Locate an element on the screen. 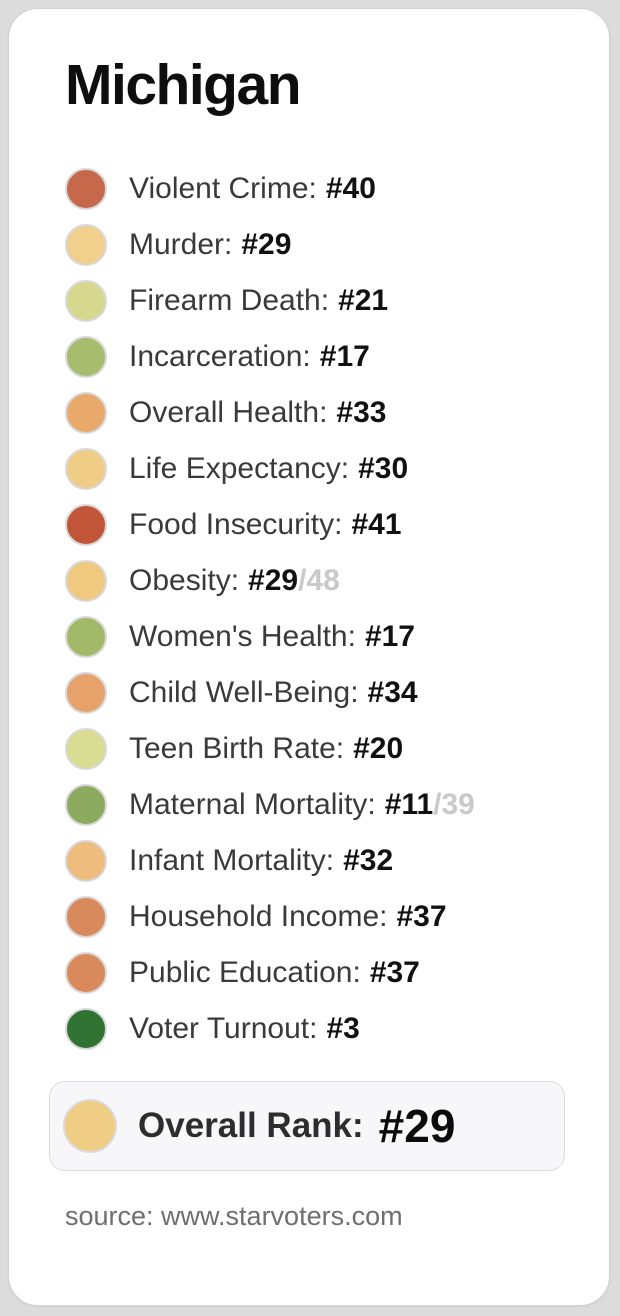 The width and height of the screenshot is (620, 1316). metric-label: Life Expectancy: is located at coordinates (239, 468).